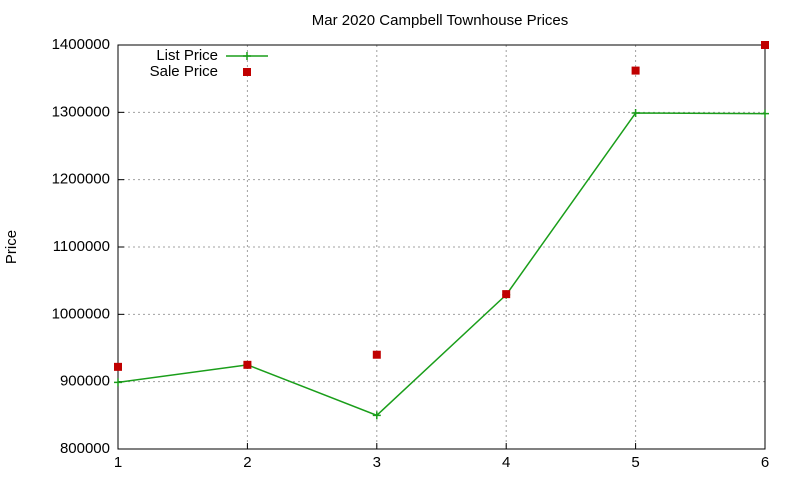 Image resolution: width=800 pixels, height=480 pixels. Describe the element at coordinates (81, 313) in the screenshot. I see `y-tick-label: 1000000` at that location.